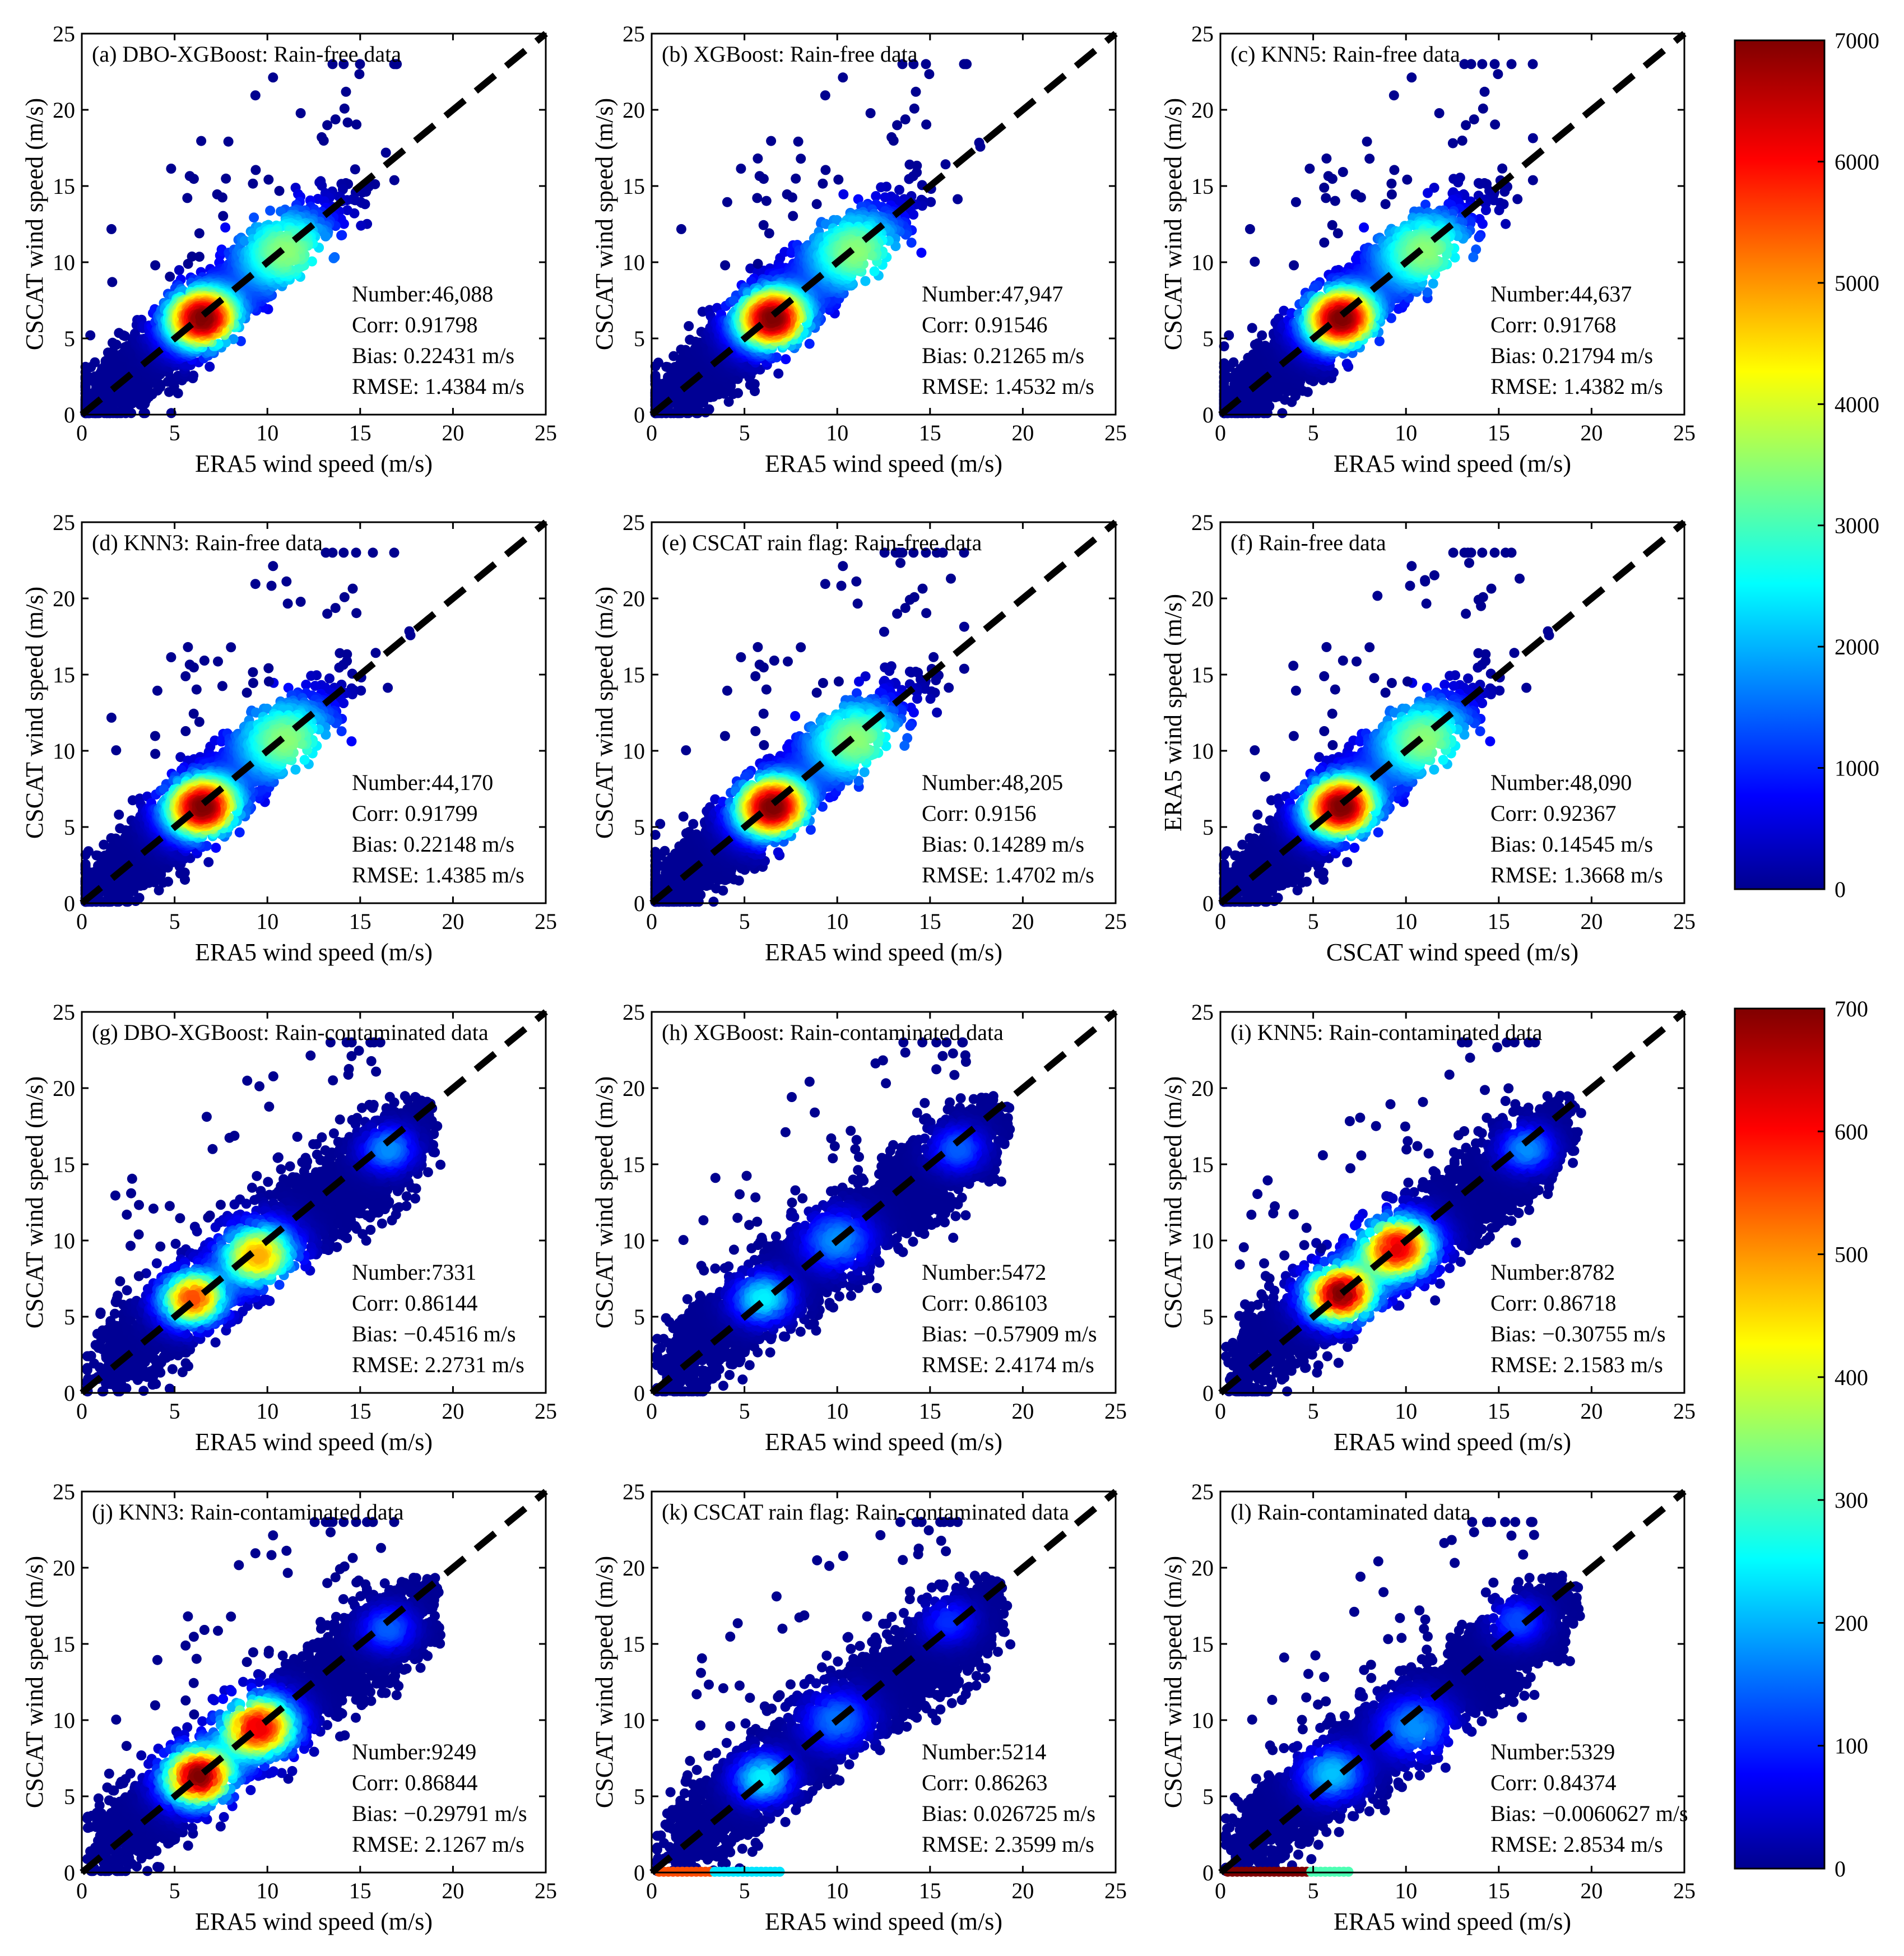  I want to click on stat-value: 1.4384 m/s, so click(475, 386).